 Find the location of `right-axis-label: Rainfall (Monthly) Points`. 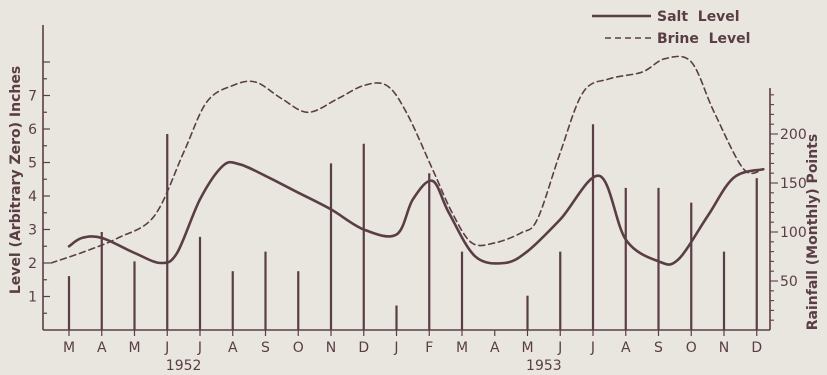

right-axis-label: Rainfall (Monthly) Points is located at coordinates (813, 232).